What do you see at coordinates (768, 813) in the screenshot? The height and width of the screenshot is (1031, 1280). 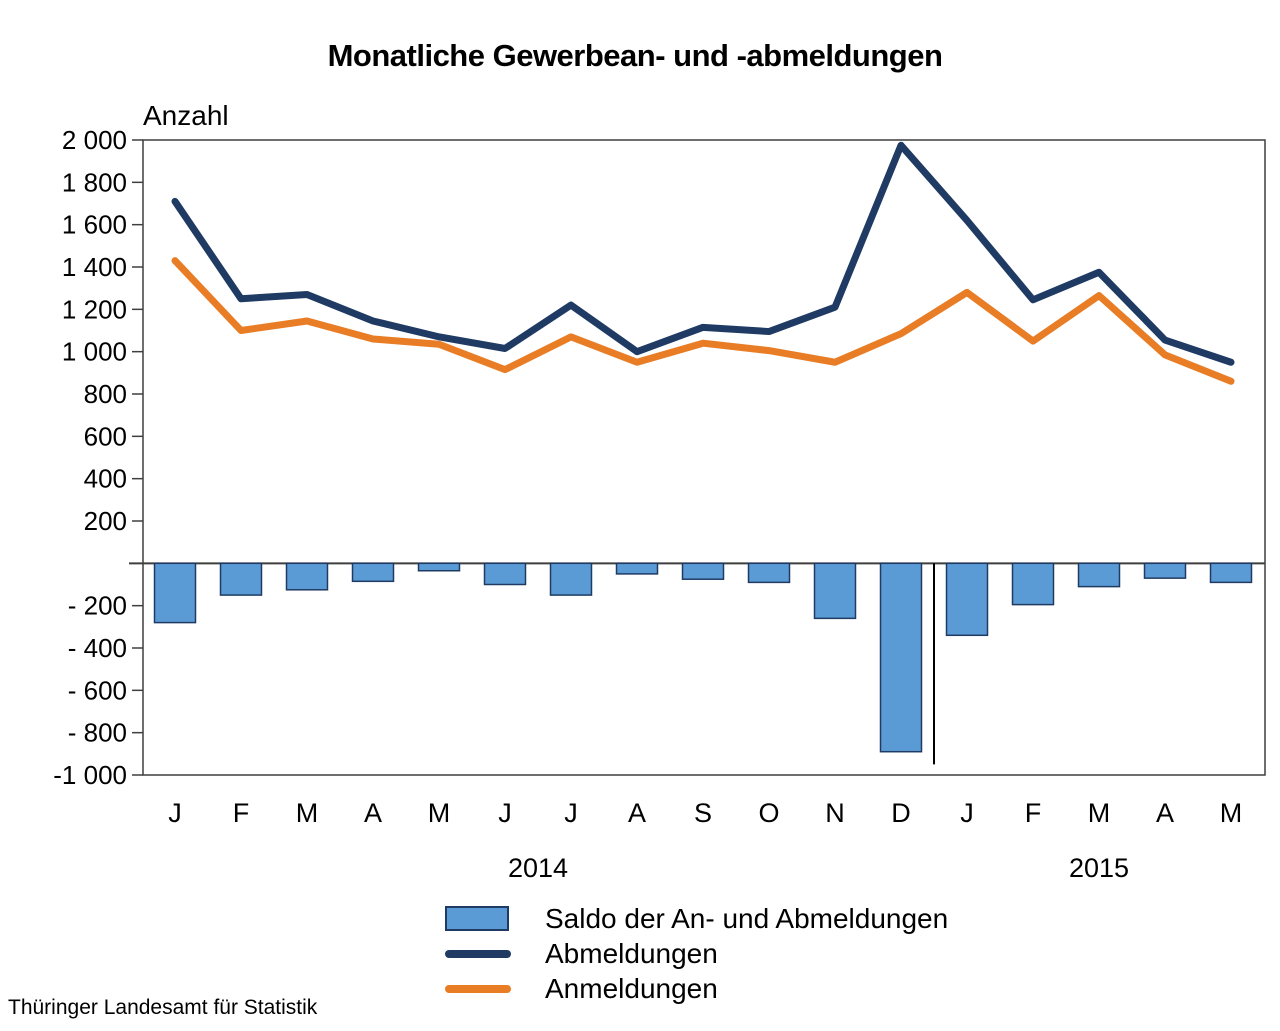 I see `x-axis-month-label: O` at bounding box center [768, 813].